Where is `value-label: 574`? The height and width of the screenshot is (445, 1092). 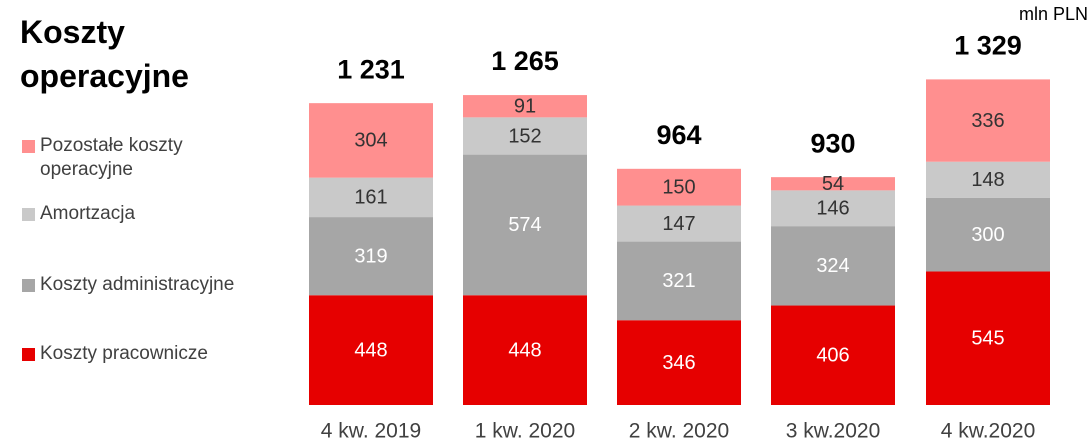 value-label: 574 is located at coordinates (524, 225).